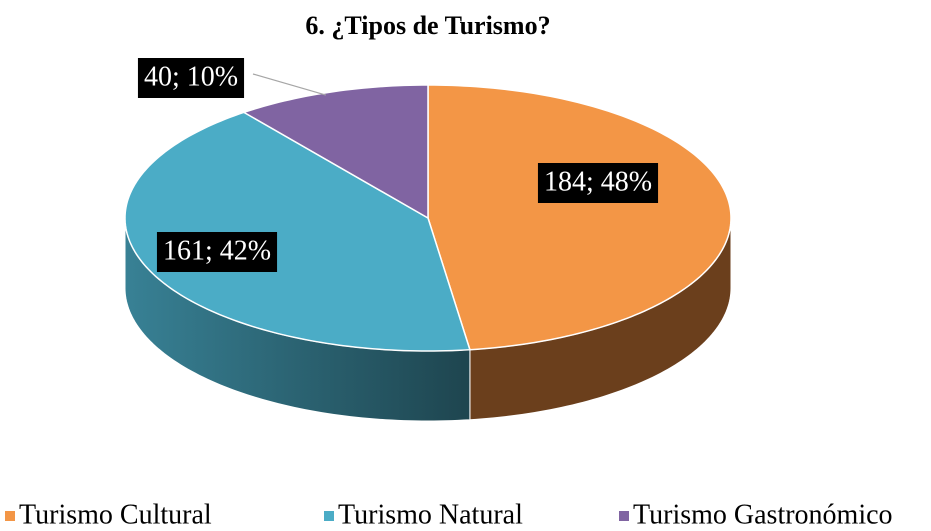 The height and width of the screenshot is (531, 931). Describe the element at coordinates (430, 514) in the screenshot. I see `legend-label: Turismo Natural` at that location.